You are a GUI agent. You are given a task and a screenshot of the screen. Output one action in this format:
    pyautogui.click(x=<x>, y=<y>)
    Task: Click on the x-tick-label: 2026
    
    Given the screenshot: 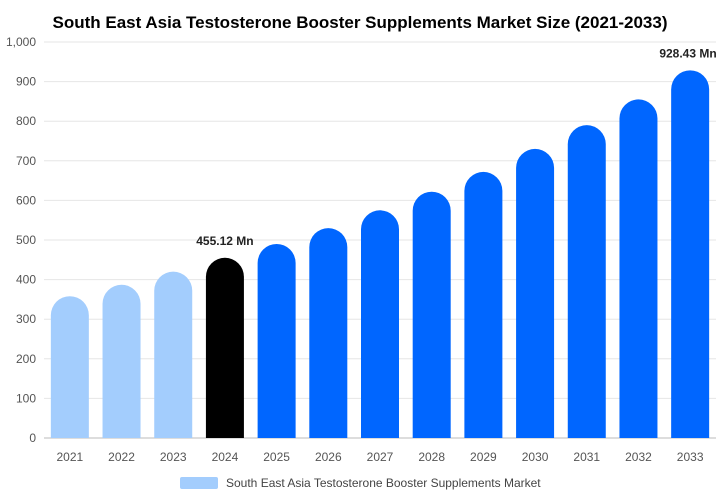 What is the action you would take?
    pyautogui.click(x=328, y=457)
    